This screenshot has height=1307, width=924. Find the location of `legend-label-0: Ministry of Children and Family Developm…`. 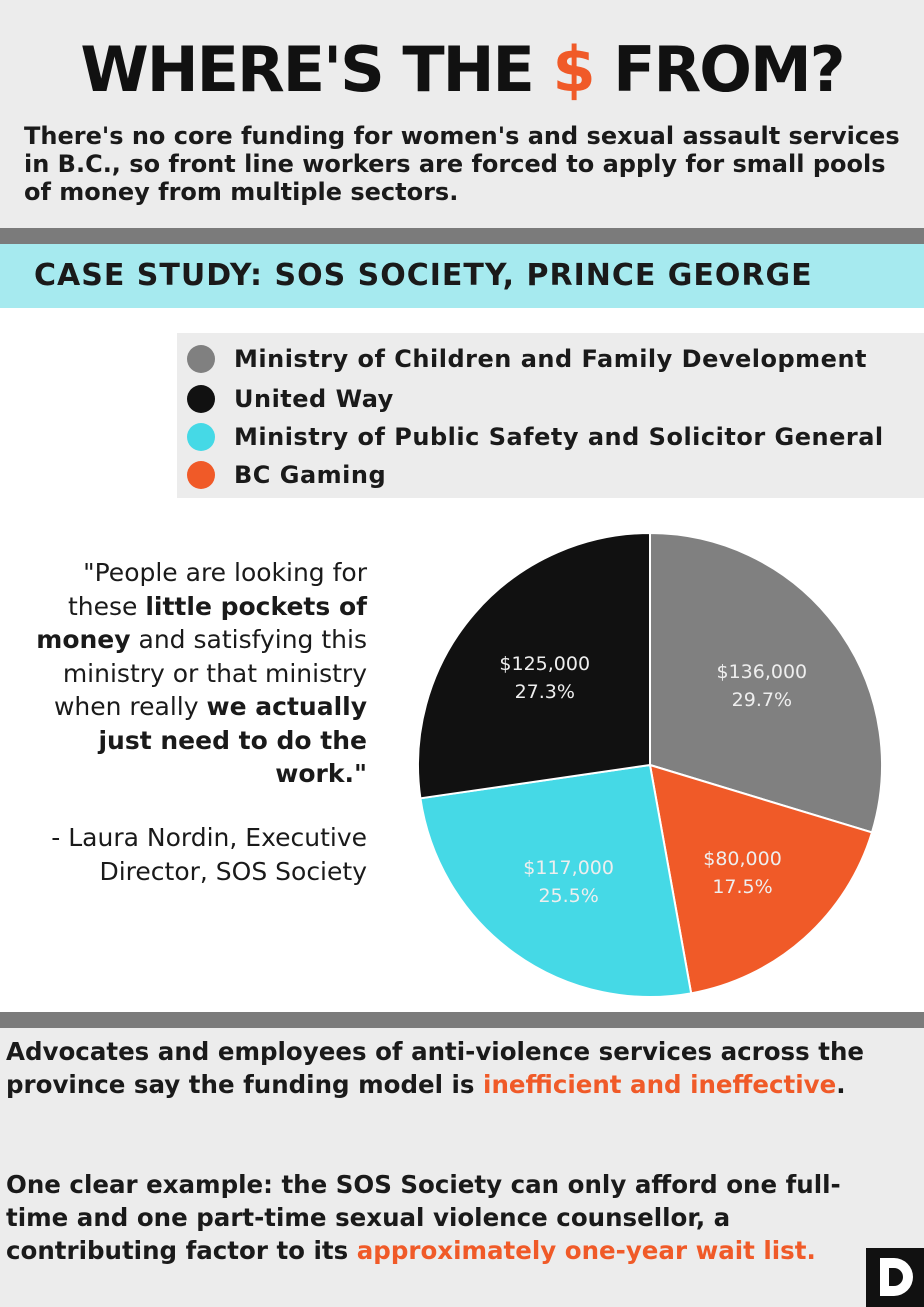

legend-label-0: Ministry of Children and Family Developm… is located at coordinates (551, 359).